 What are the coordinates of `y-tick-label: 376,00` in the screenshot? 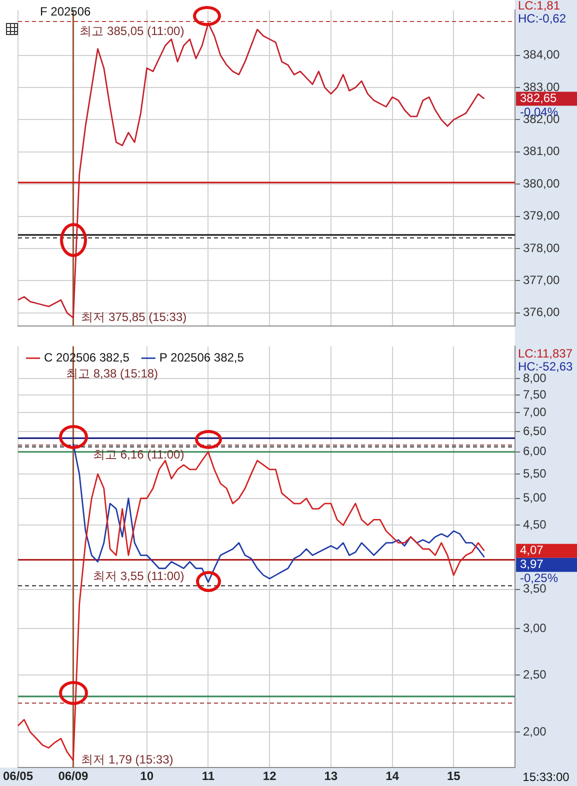 It's located at (541, 312).